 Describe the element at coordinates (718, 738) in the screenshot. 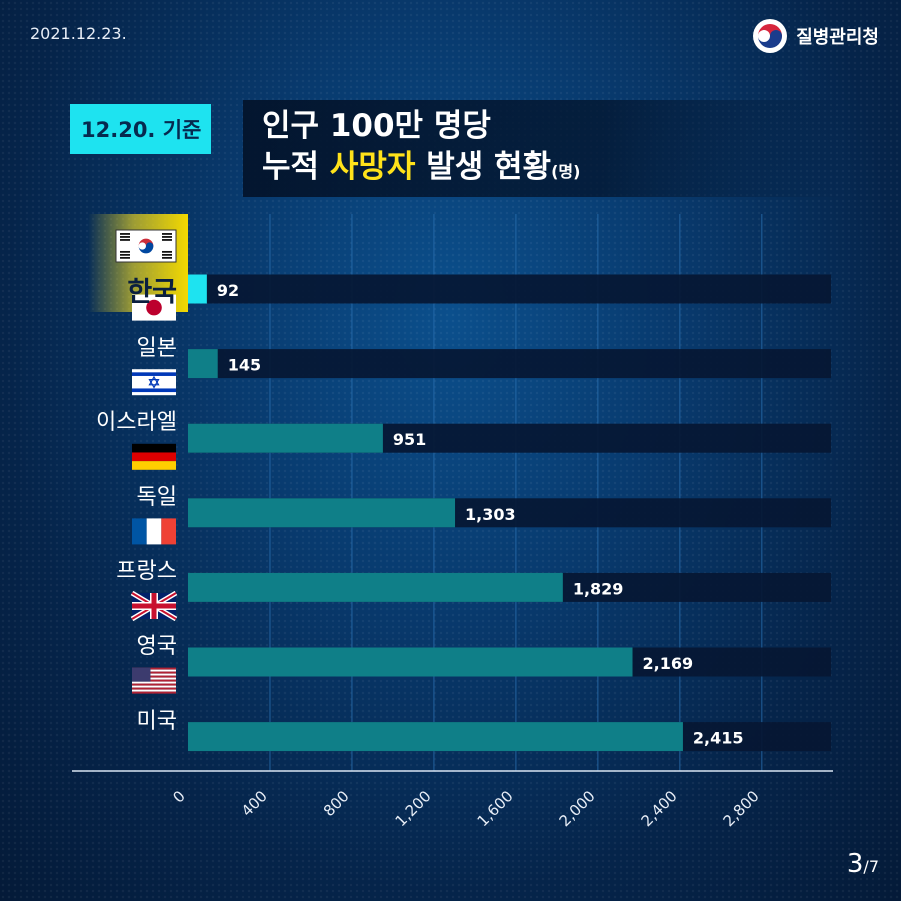

I see `data-label: 2,415` at that location.